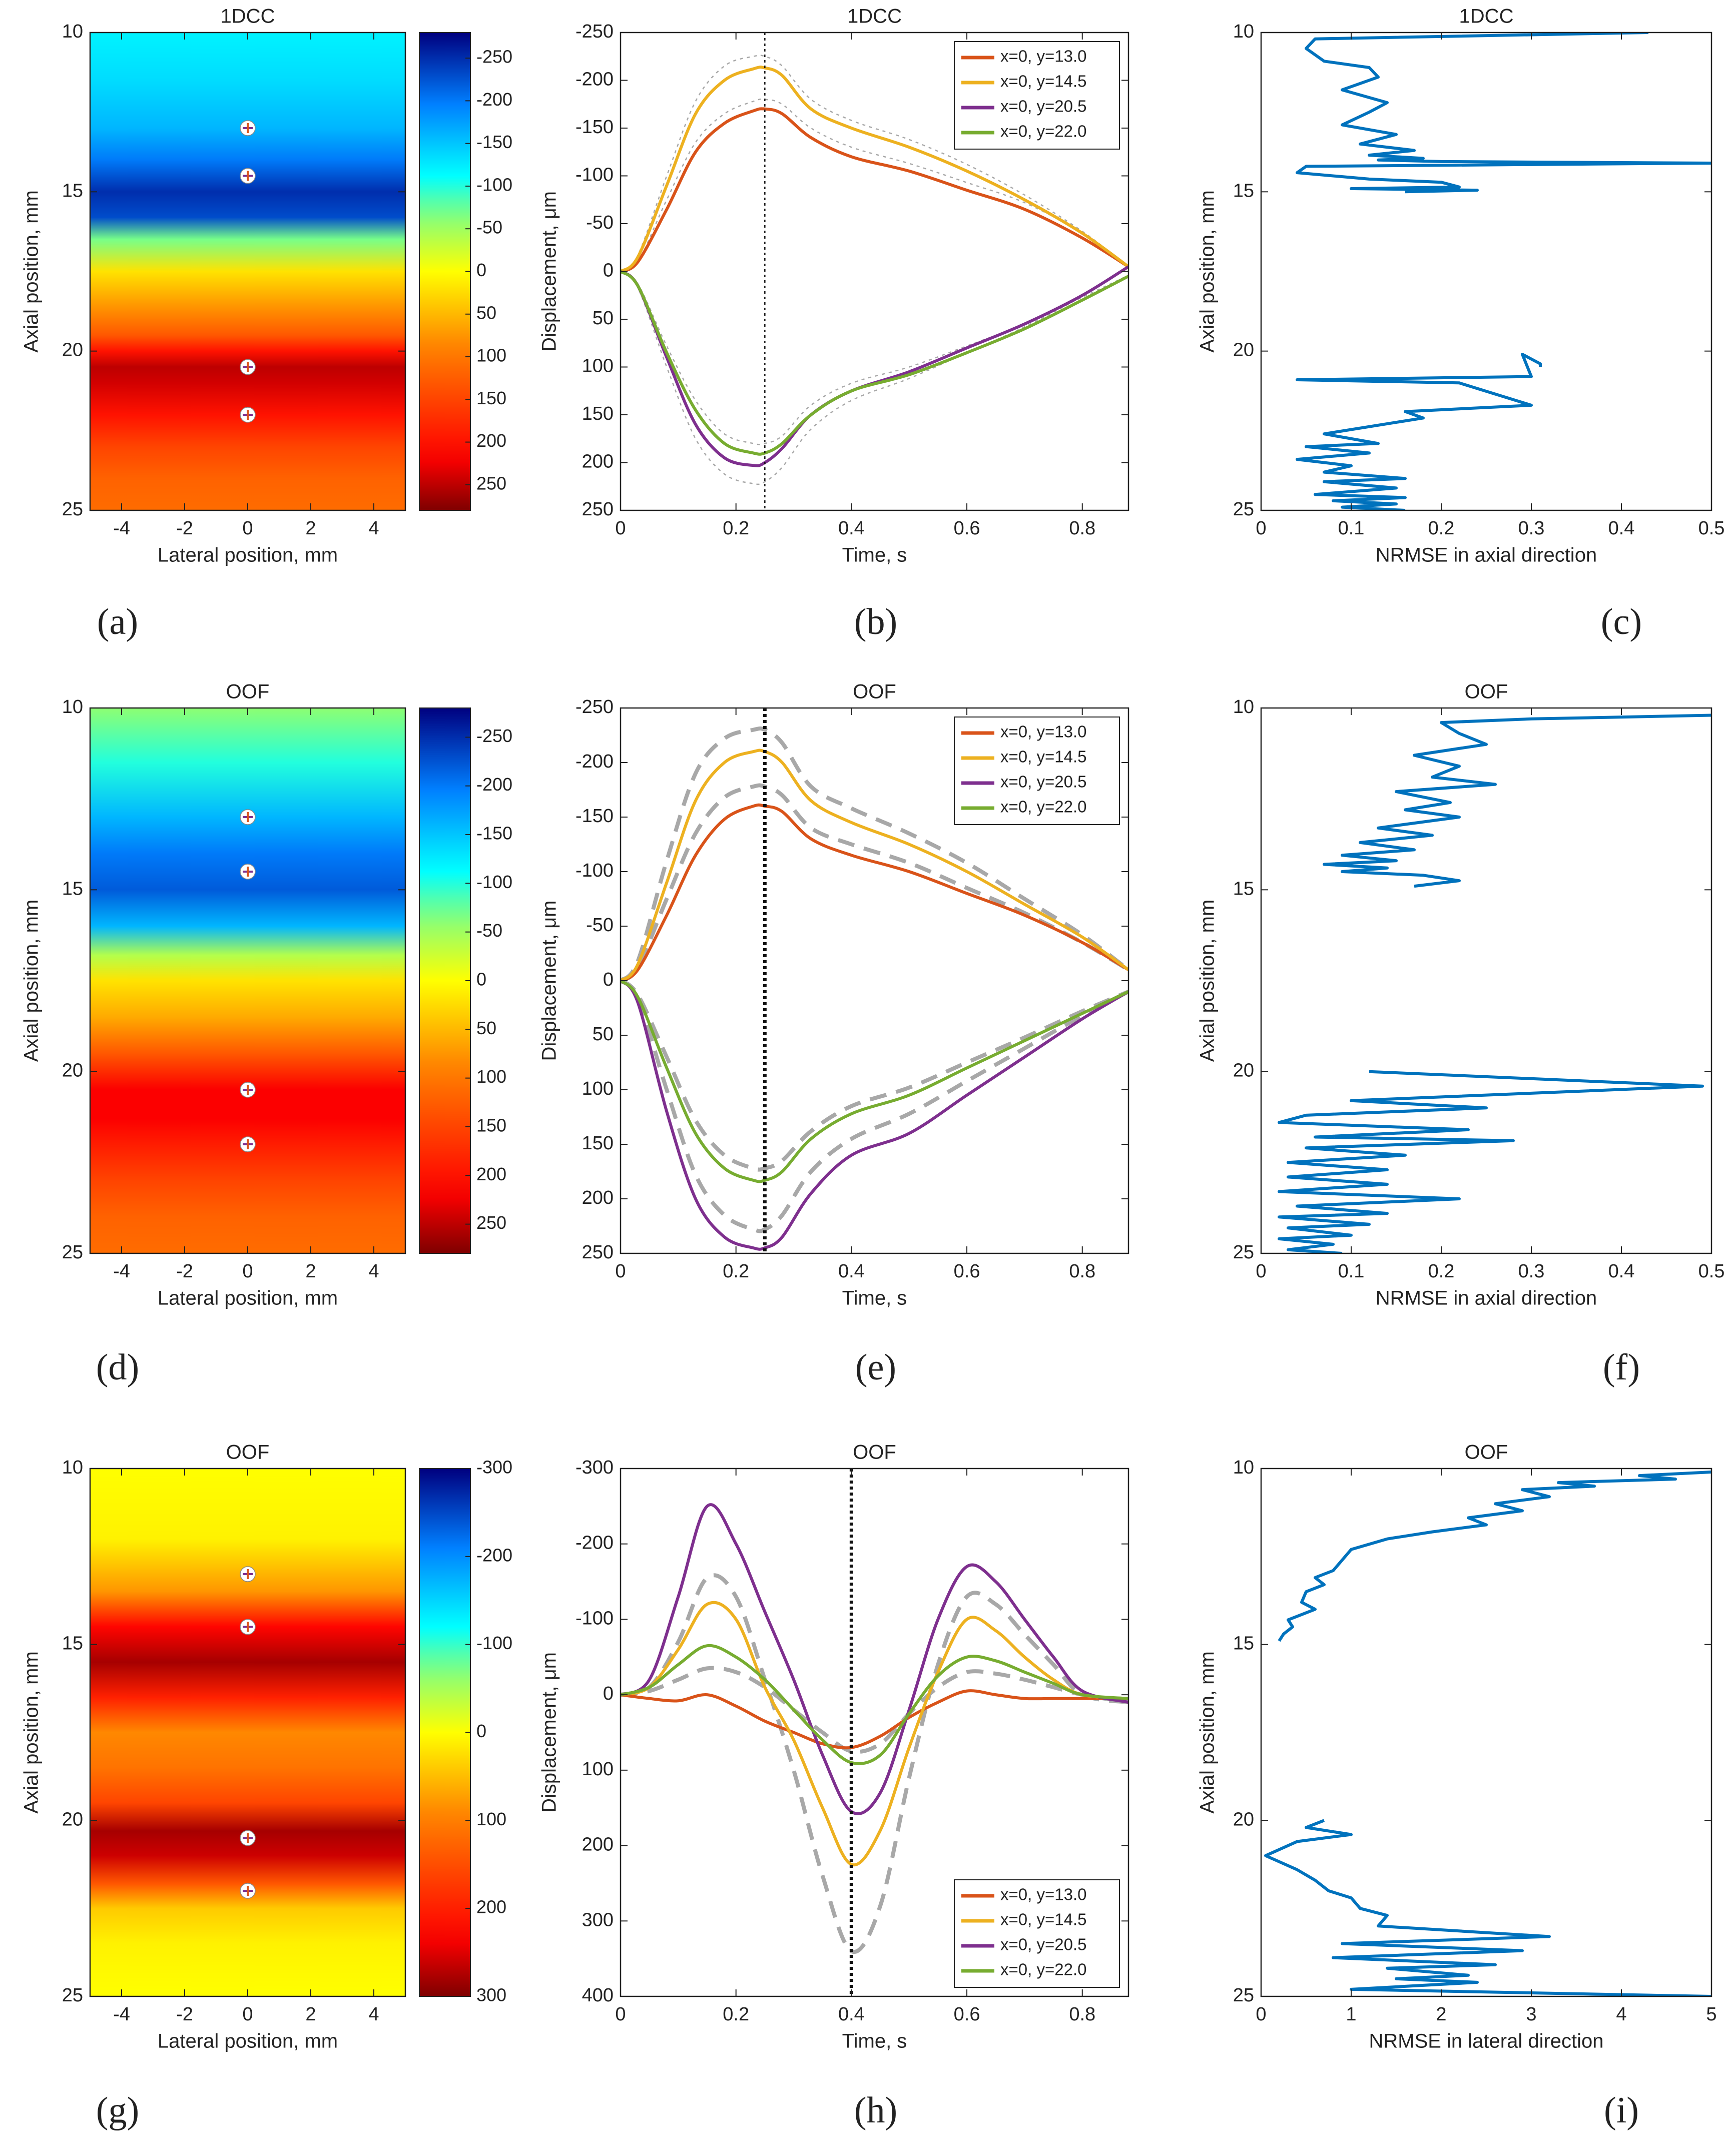 This screenshot has width=1736, height=2155. What do you see at coordinates (874, 17) in the screenshot?
I see `chart-title: 1DCC` at bounding box center [874, 17].